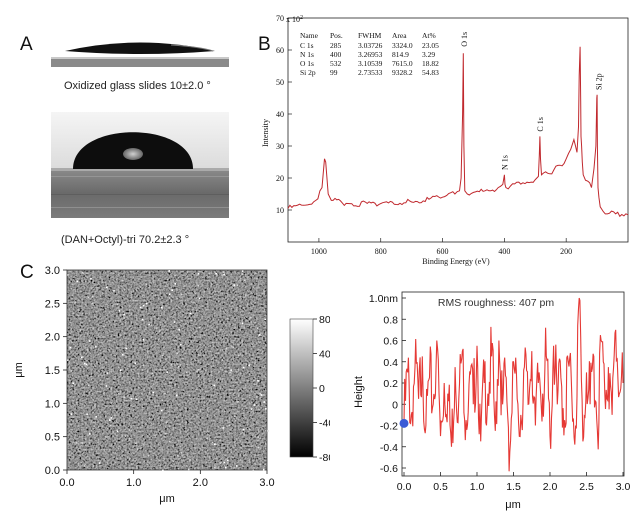 The image size is (633, 512). What do you see at coordinates (513, 487) in the screenshot?
I see `profile-xtick-label: 1.5` at bounding box center [513, 487].